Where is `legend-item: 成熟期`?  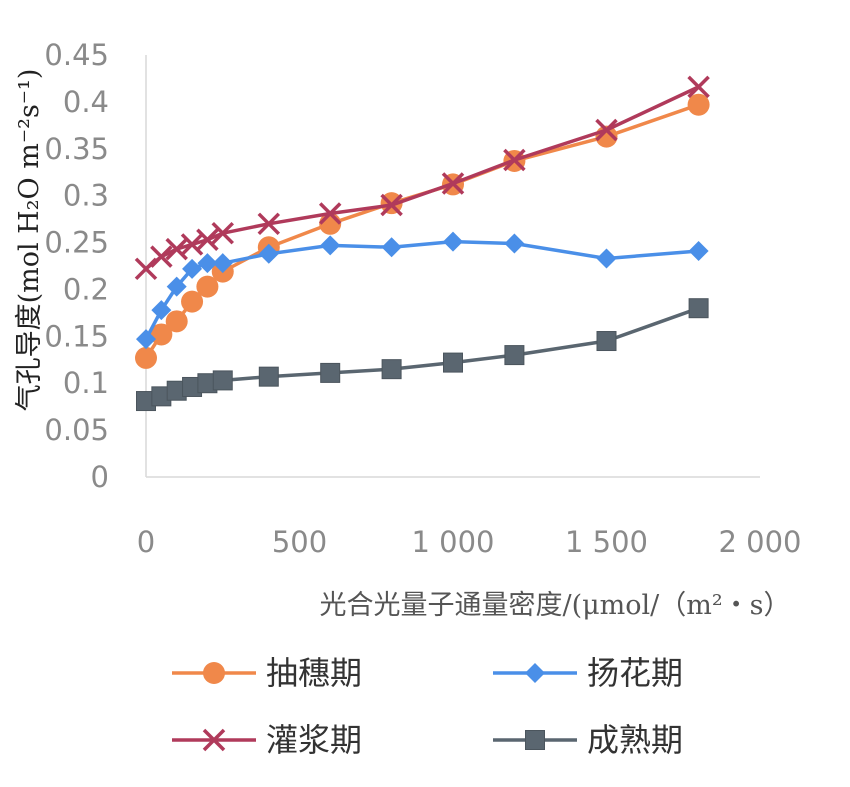 legend-item: 成熟期 is located at coordinates (588, 740).